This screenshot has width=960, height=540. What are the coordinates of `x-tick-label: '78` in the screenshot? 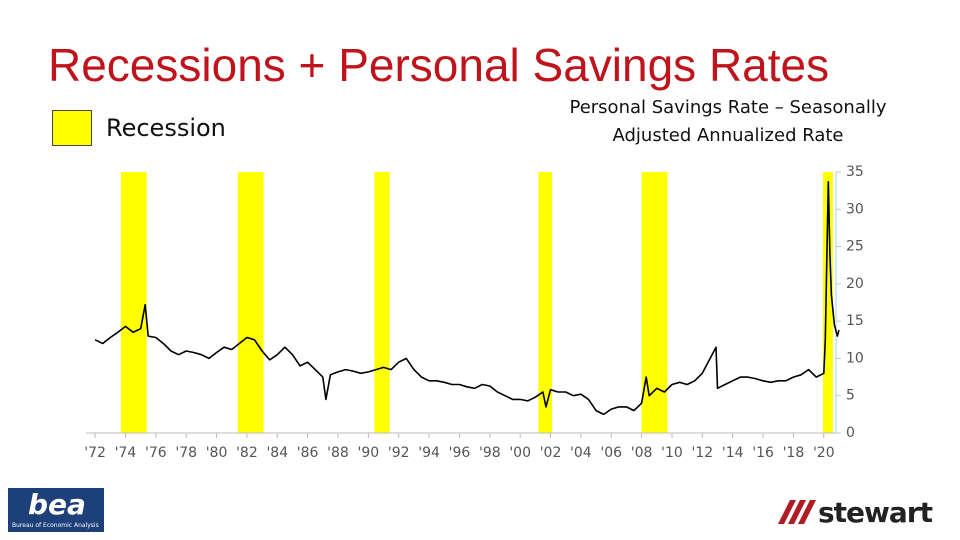 It's located at (186, 453).